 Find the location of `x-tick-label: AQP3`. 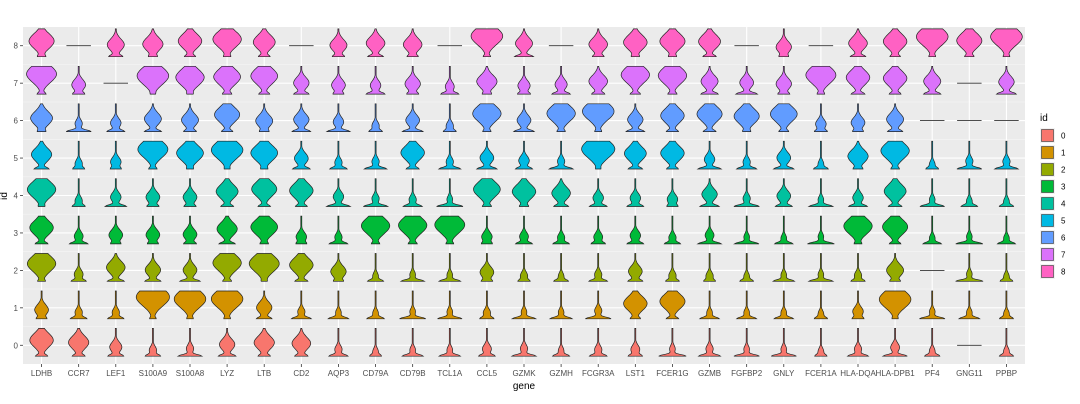

x-tick-label: AQP3 is located at coordinates (339, 373).